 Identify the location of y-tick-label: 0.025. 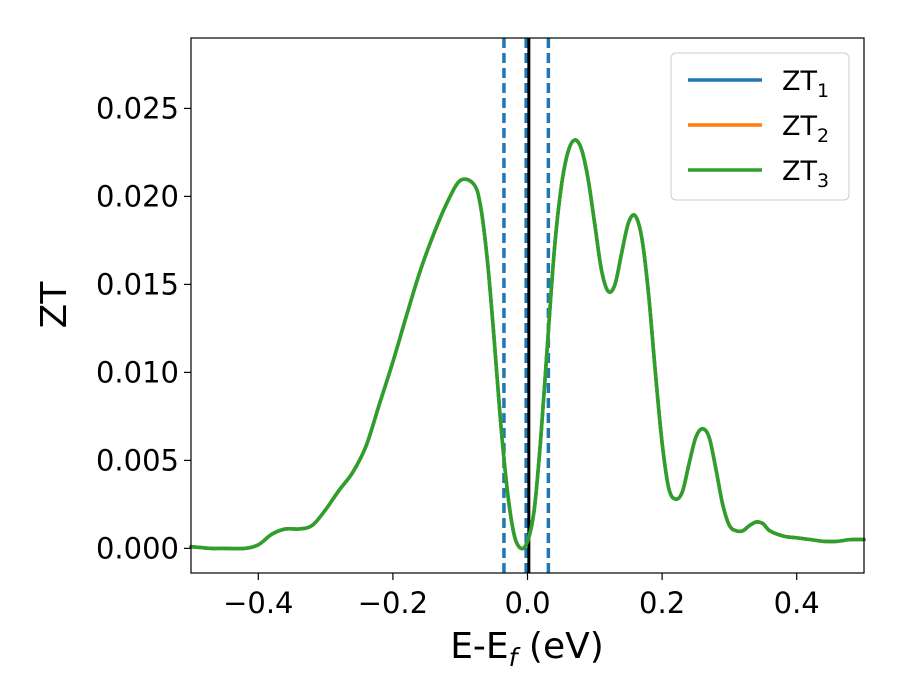
(137, 108).